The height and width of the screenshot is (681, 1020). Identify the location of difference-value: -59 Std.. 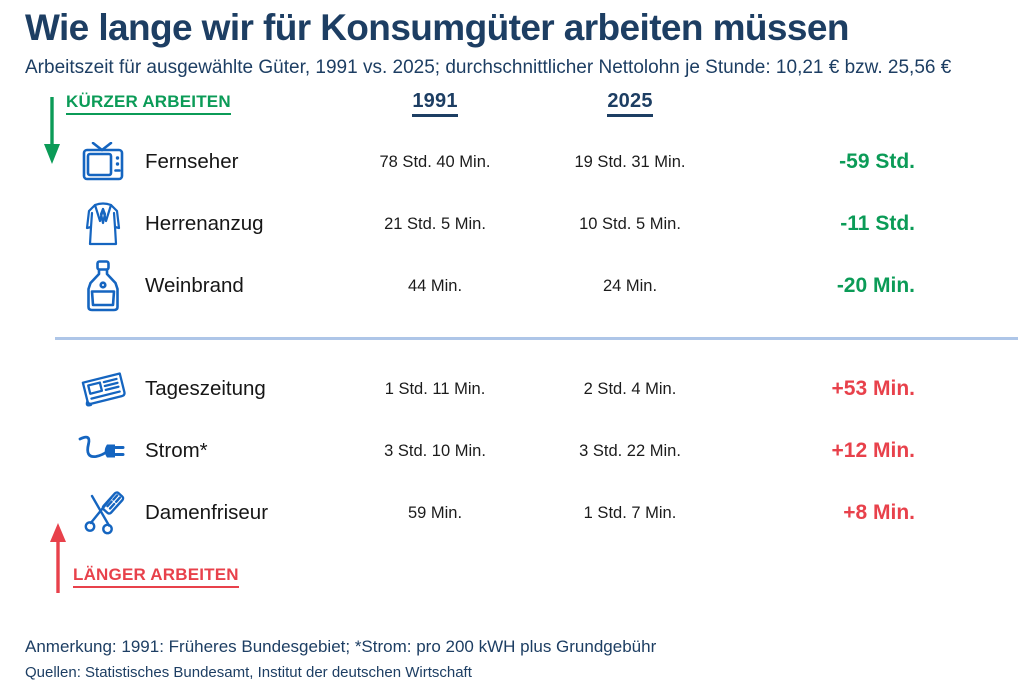
(877, 162).